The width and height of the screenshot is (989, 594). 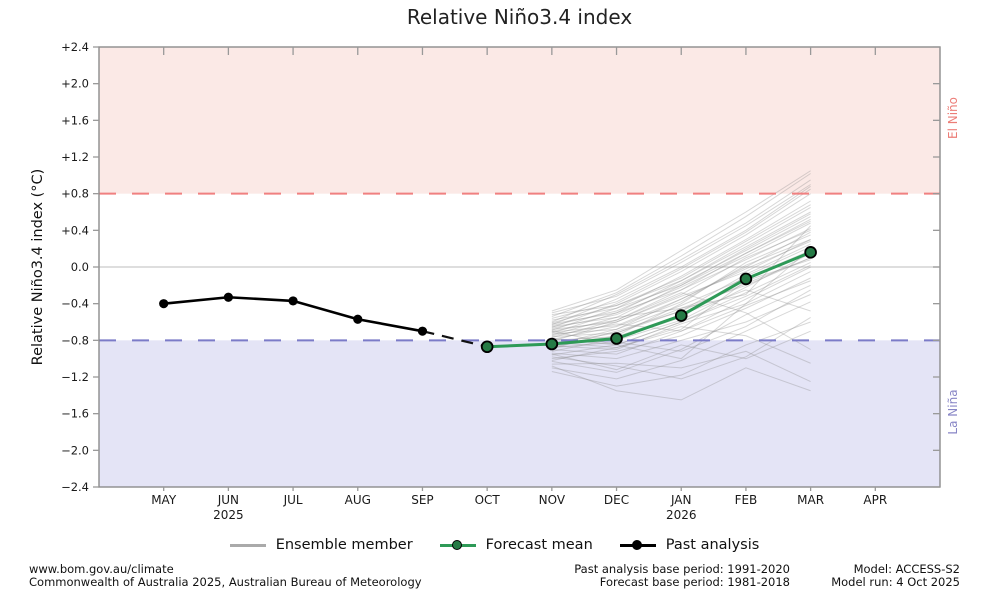 What do you see at coordinates (75, 414) in the screenshot?
I see `y-tick-label: −1.6` at bounding box center [75, 414].